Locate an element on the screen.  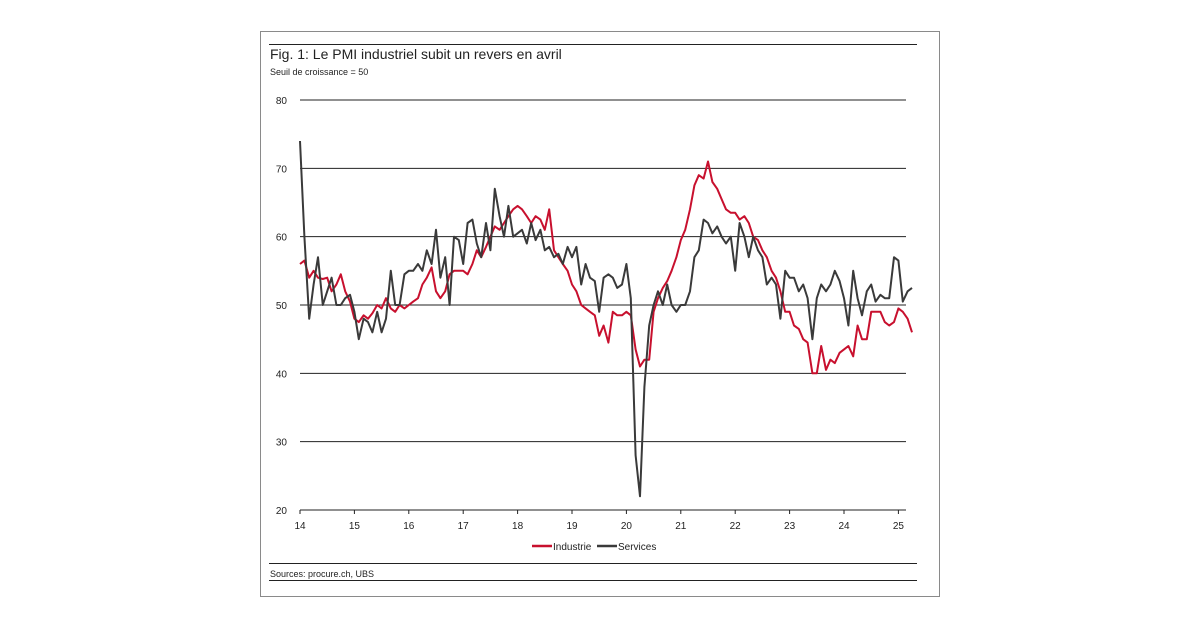
x-tick-label-16: 16 is located at coordinates (409, 526).